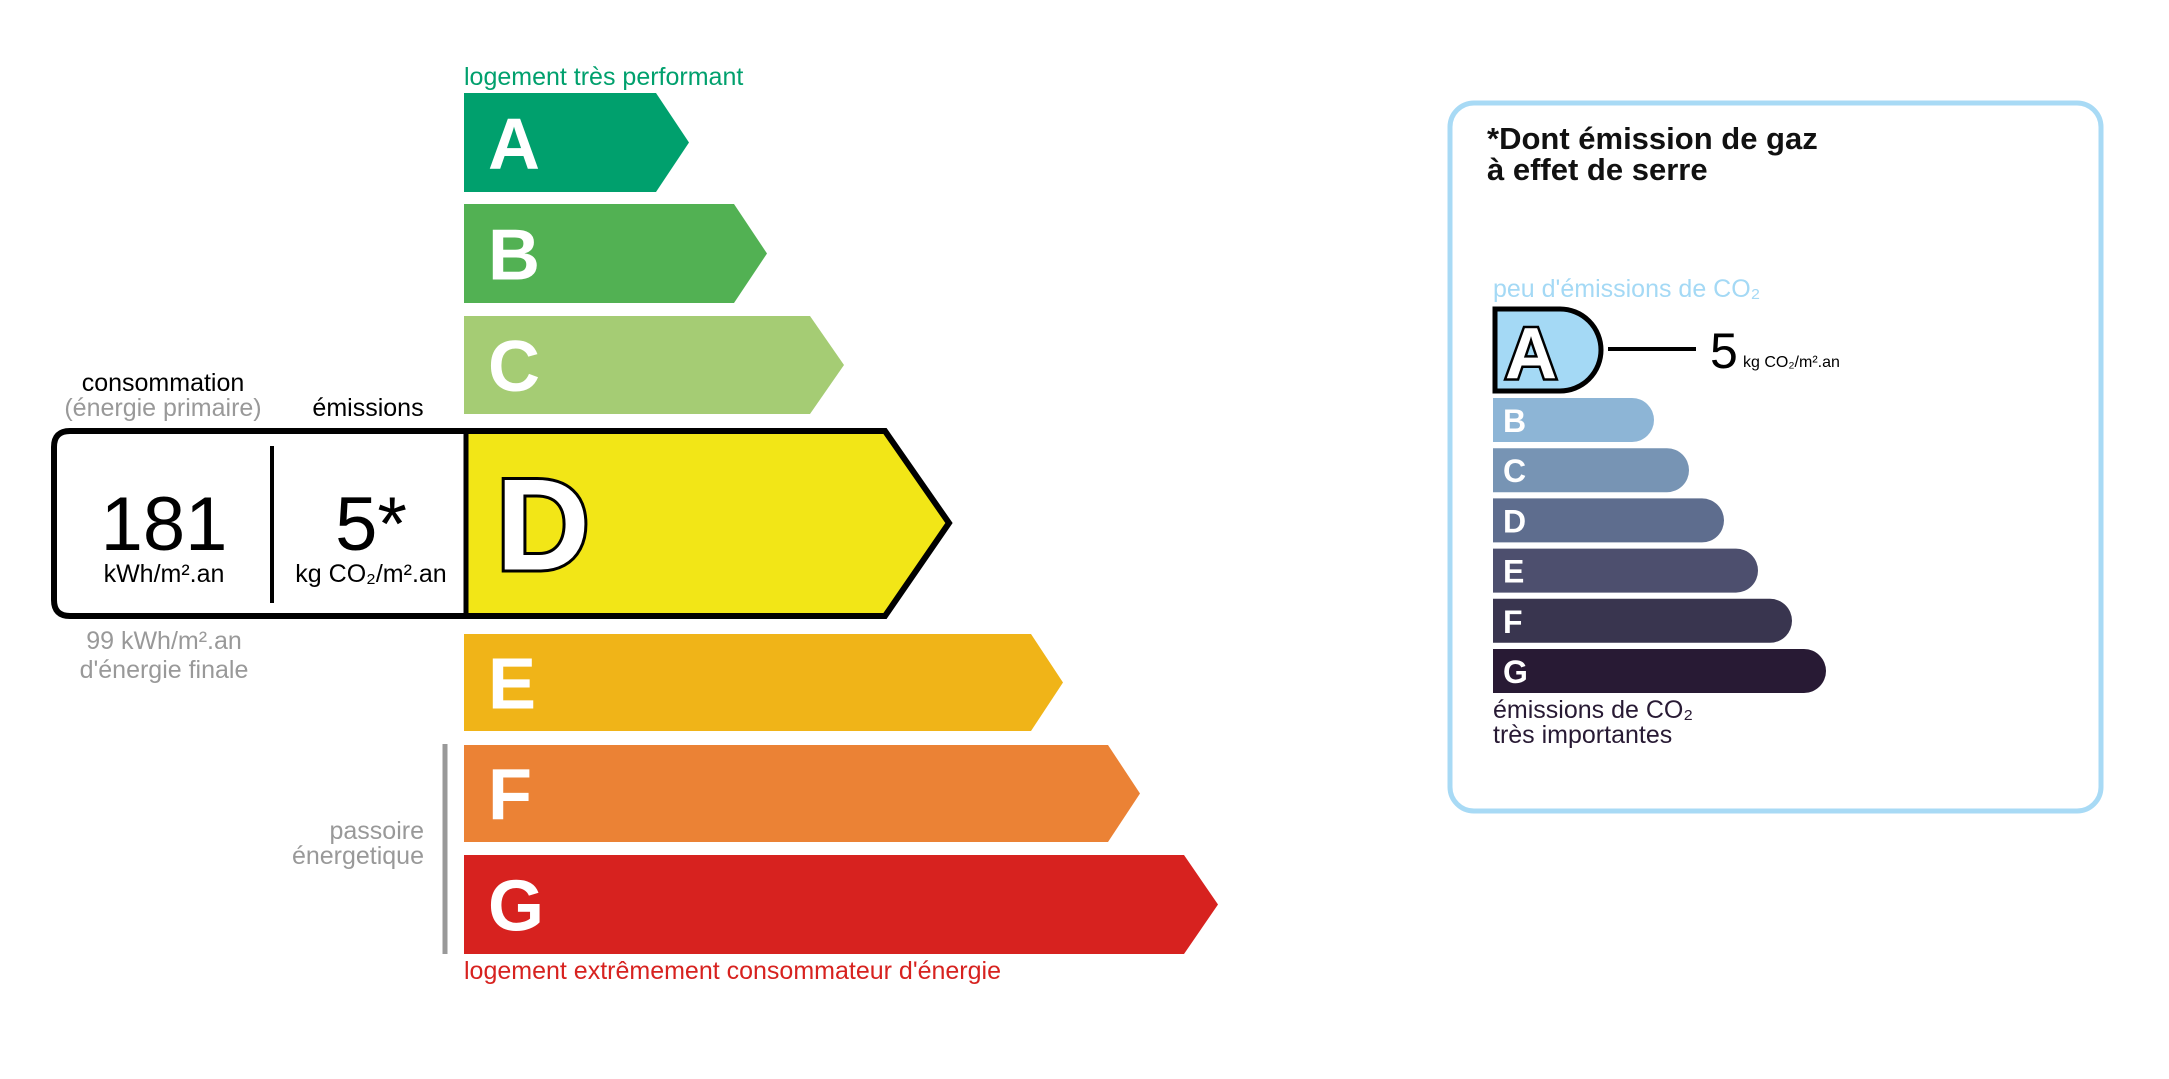 This screenshot has height=1079, width=2169. What do you see at coordinates (1514, 521) in the screenshot?
I see `ges-letter-d: D` at bounding box center [1514, 521].